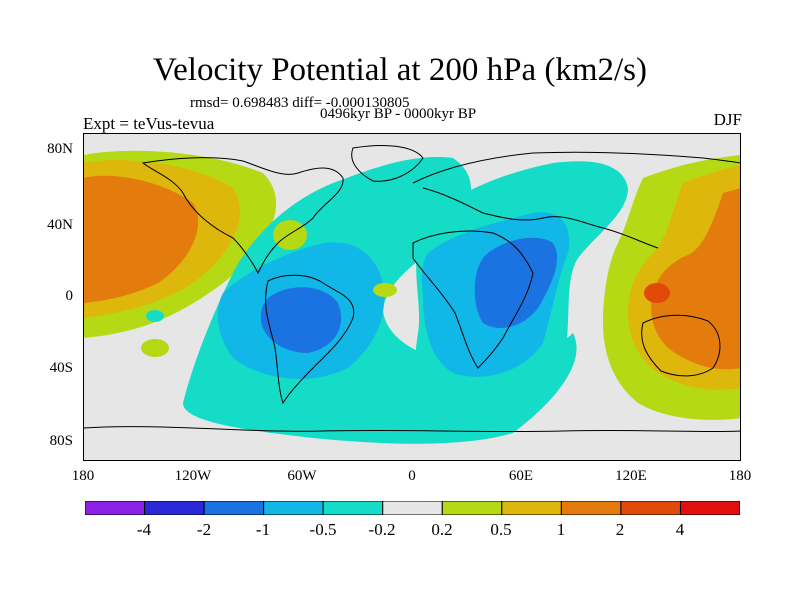 This screenshot has width=800, height=600. I want to click on africa-negative-core, so click(516, 282).